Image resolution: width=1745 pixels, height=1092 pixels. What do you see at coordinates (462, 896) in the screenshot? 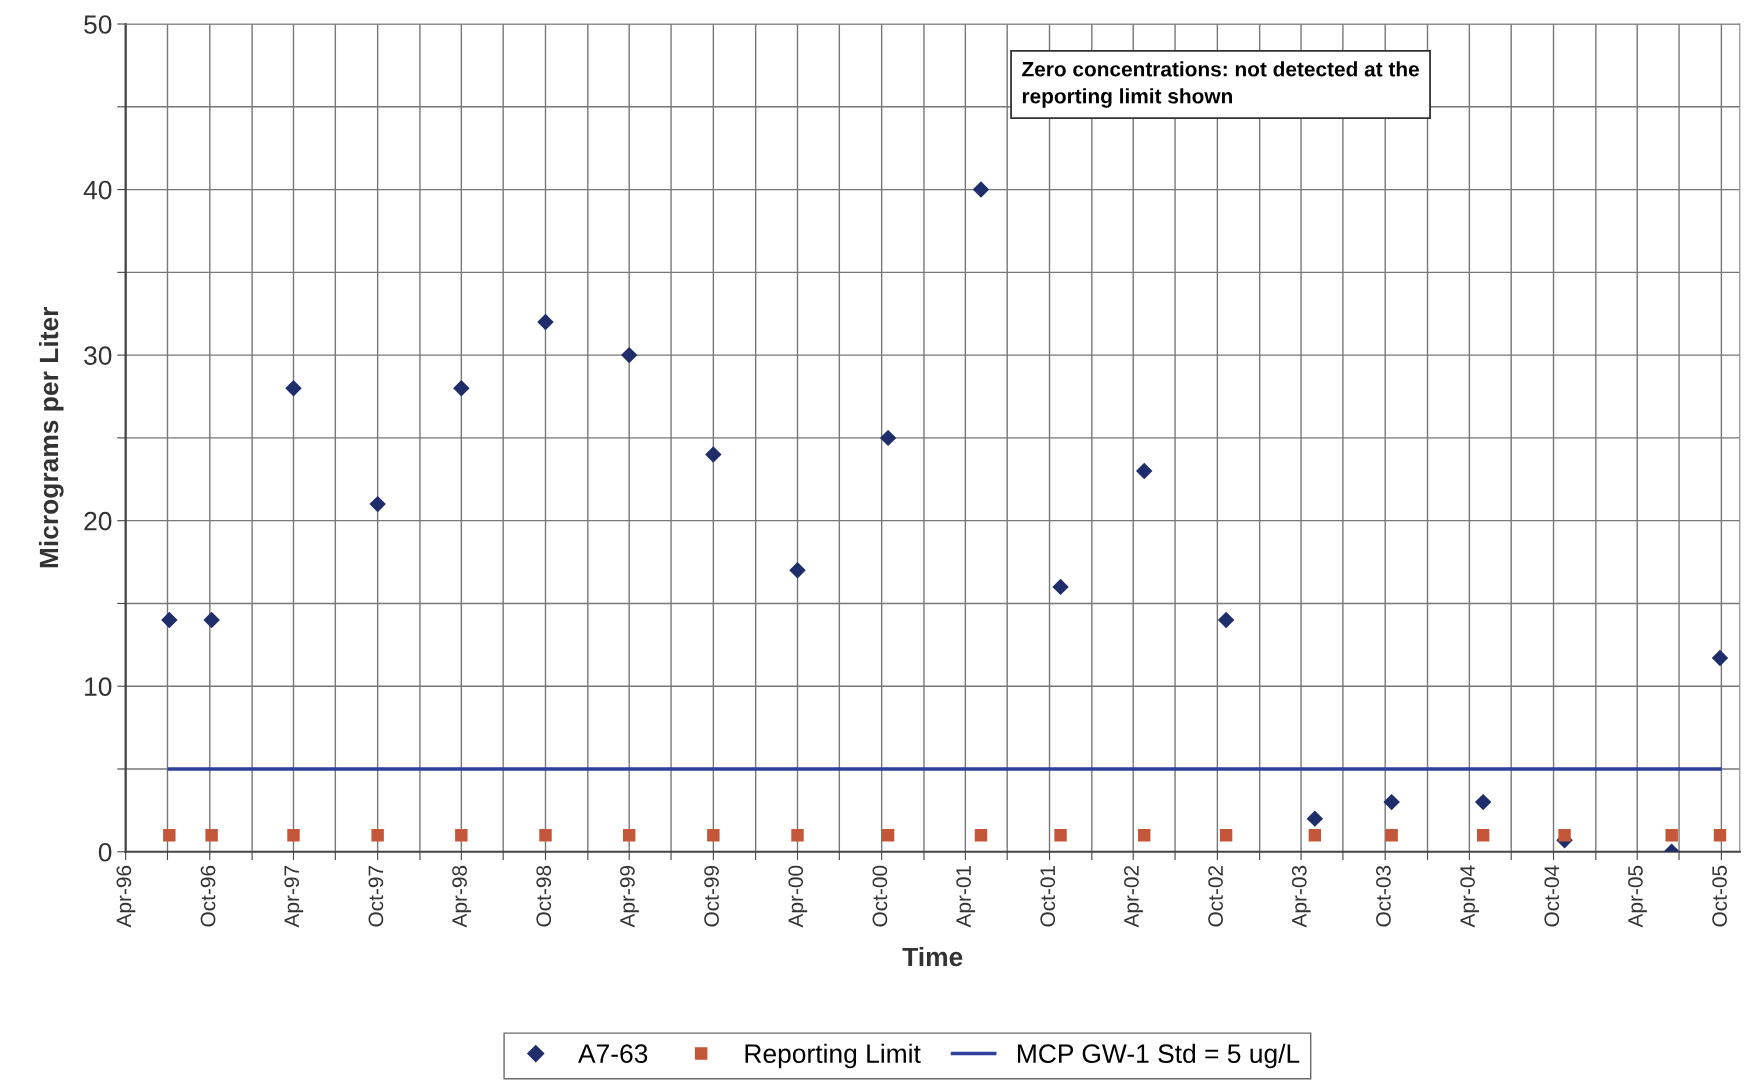
I see `x-tick-label: Apr-98` at bounding box center [462, 896].